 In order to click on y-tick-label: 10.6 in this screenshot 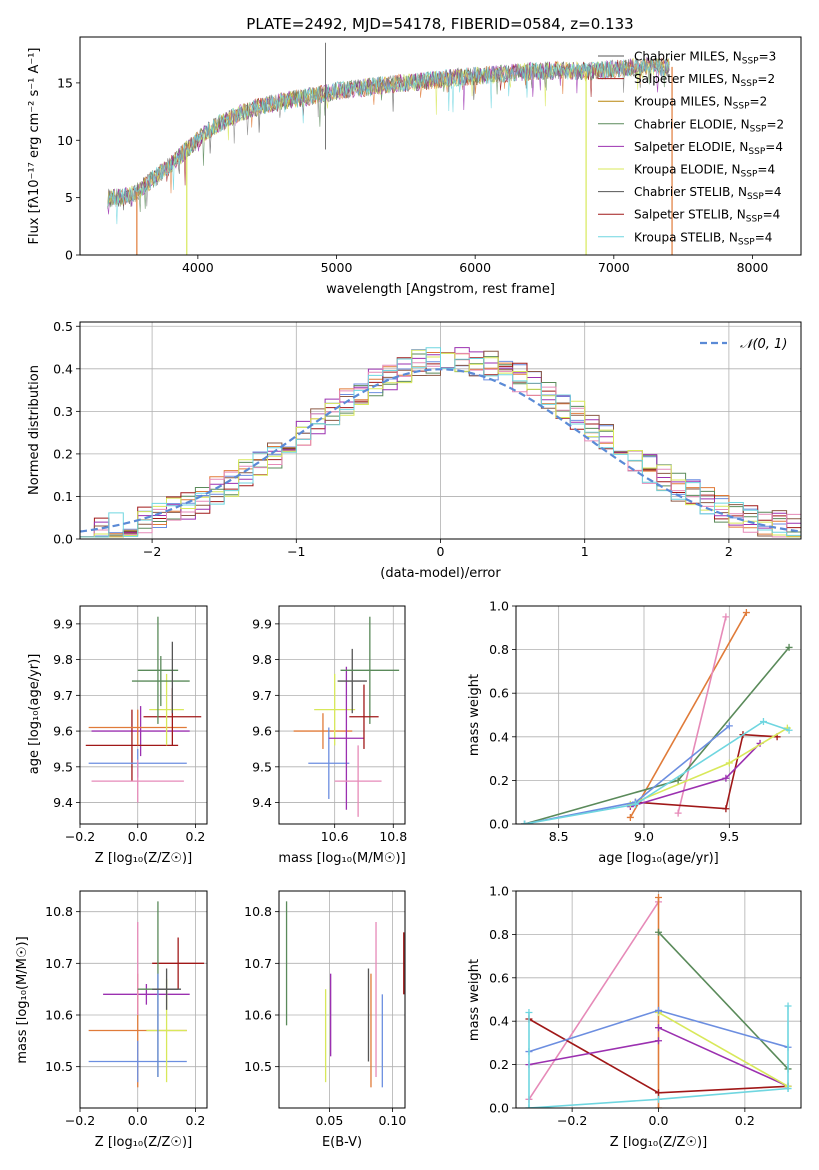, I will do `click(258, 1015)`.